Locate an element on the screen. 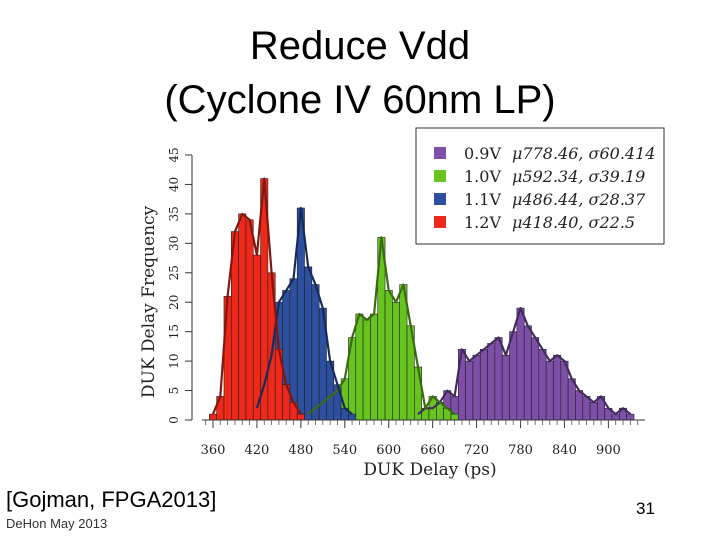 Image resolution: width=720 pixels, height=540 pixels. outline-1.2V is located at coordinates (256, 296).